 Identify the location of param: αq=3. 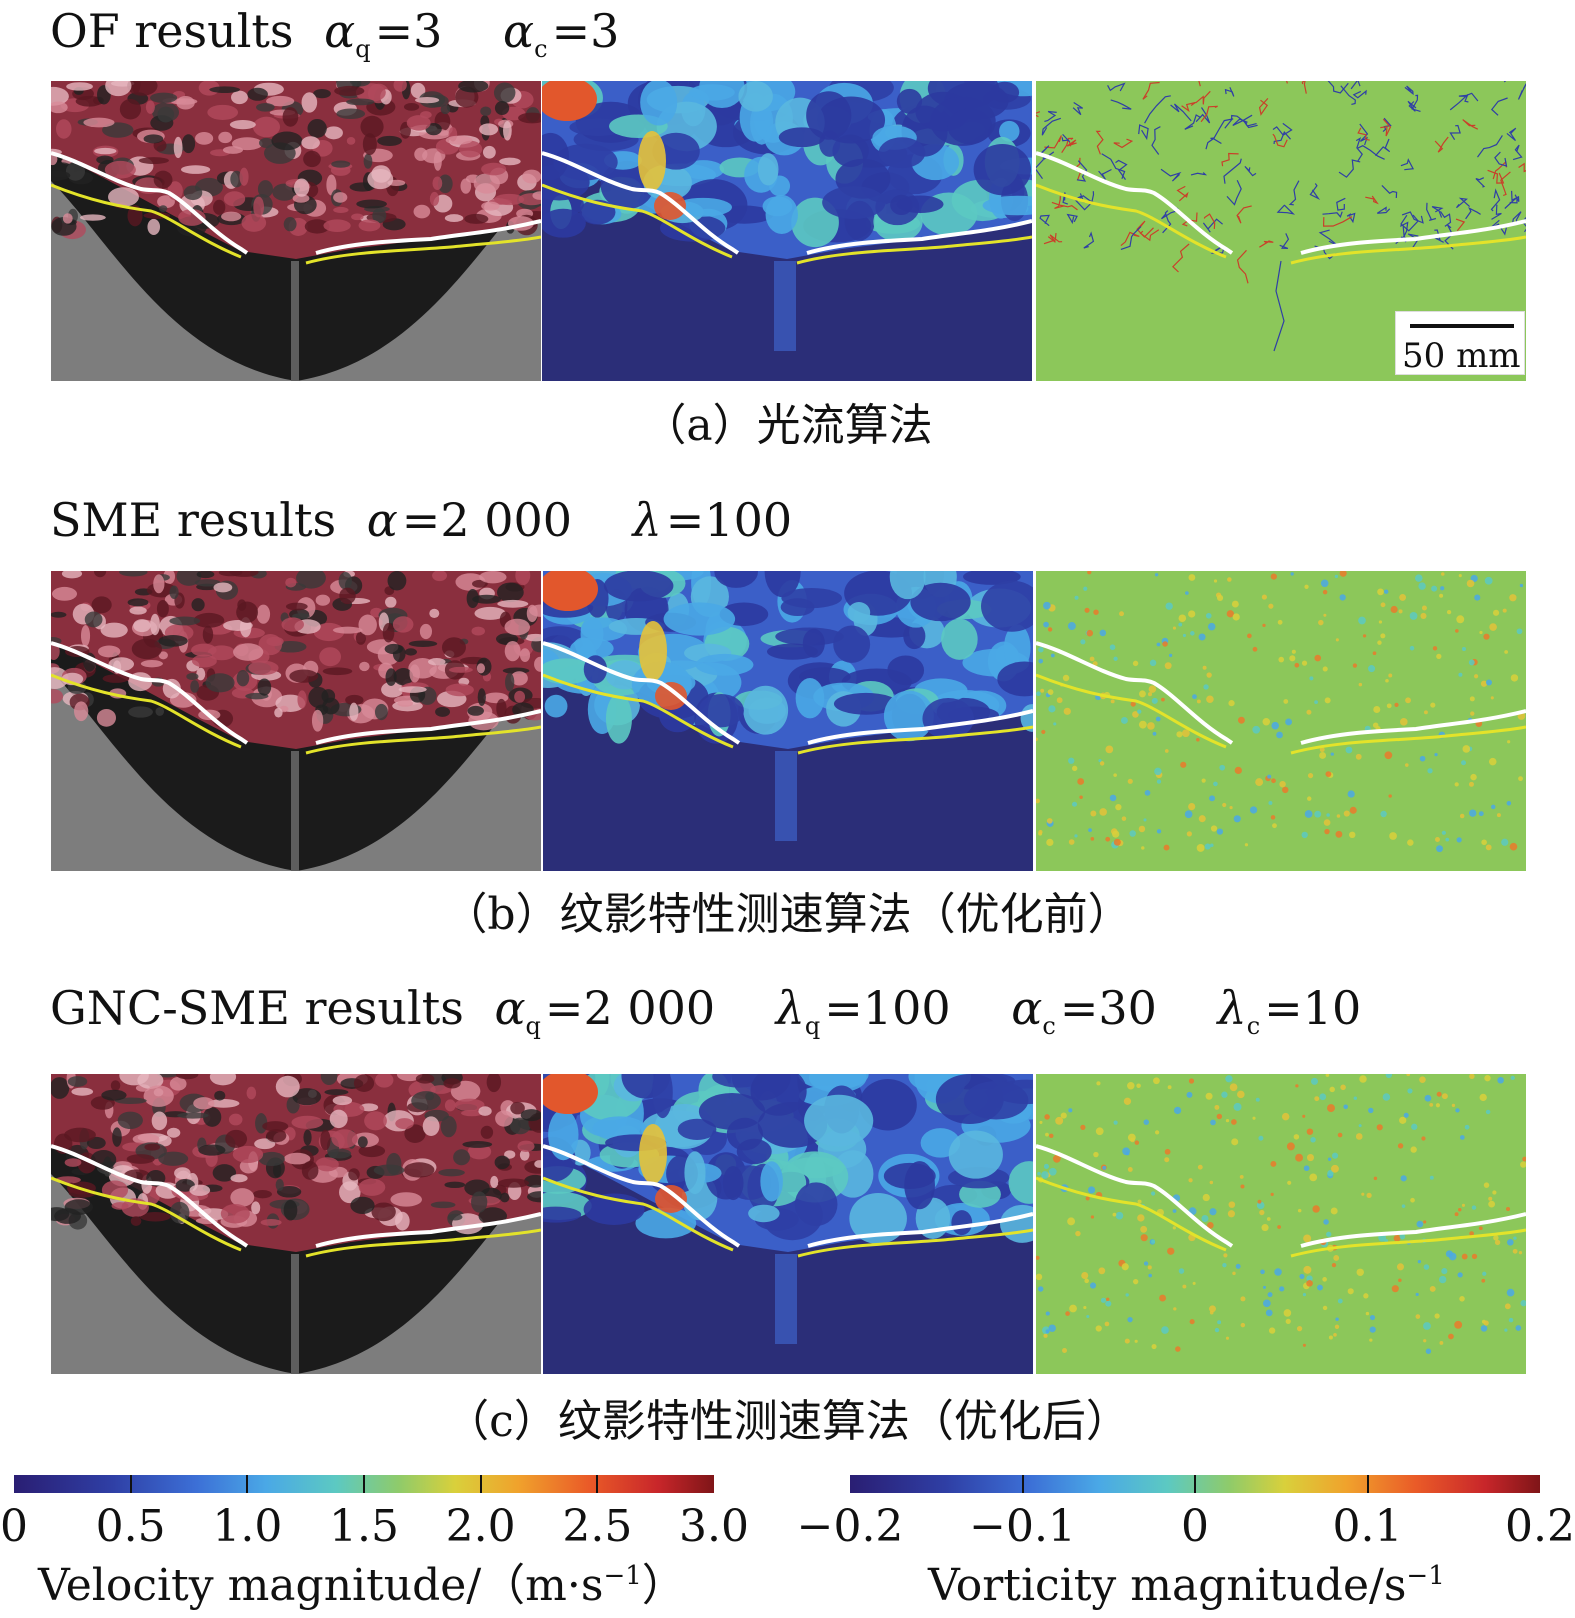
(383, 33).